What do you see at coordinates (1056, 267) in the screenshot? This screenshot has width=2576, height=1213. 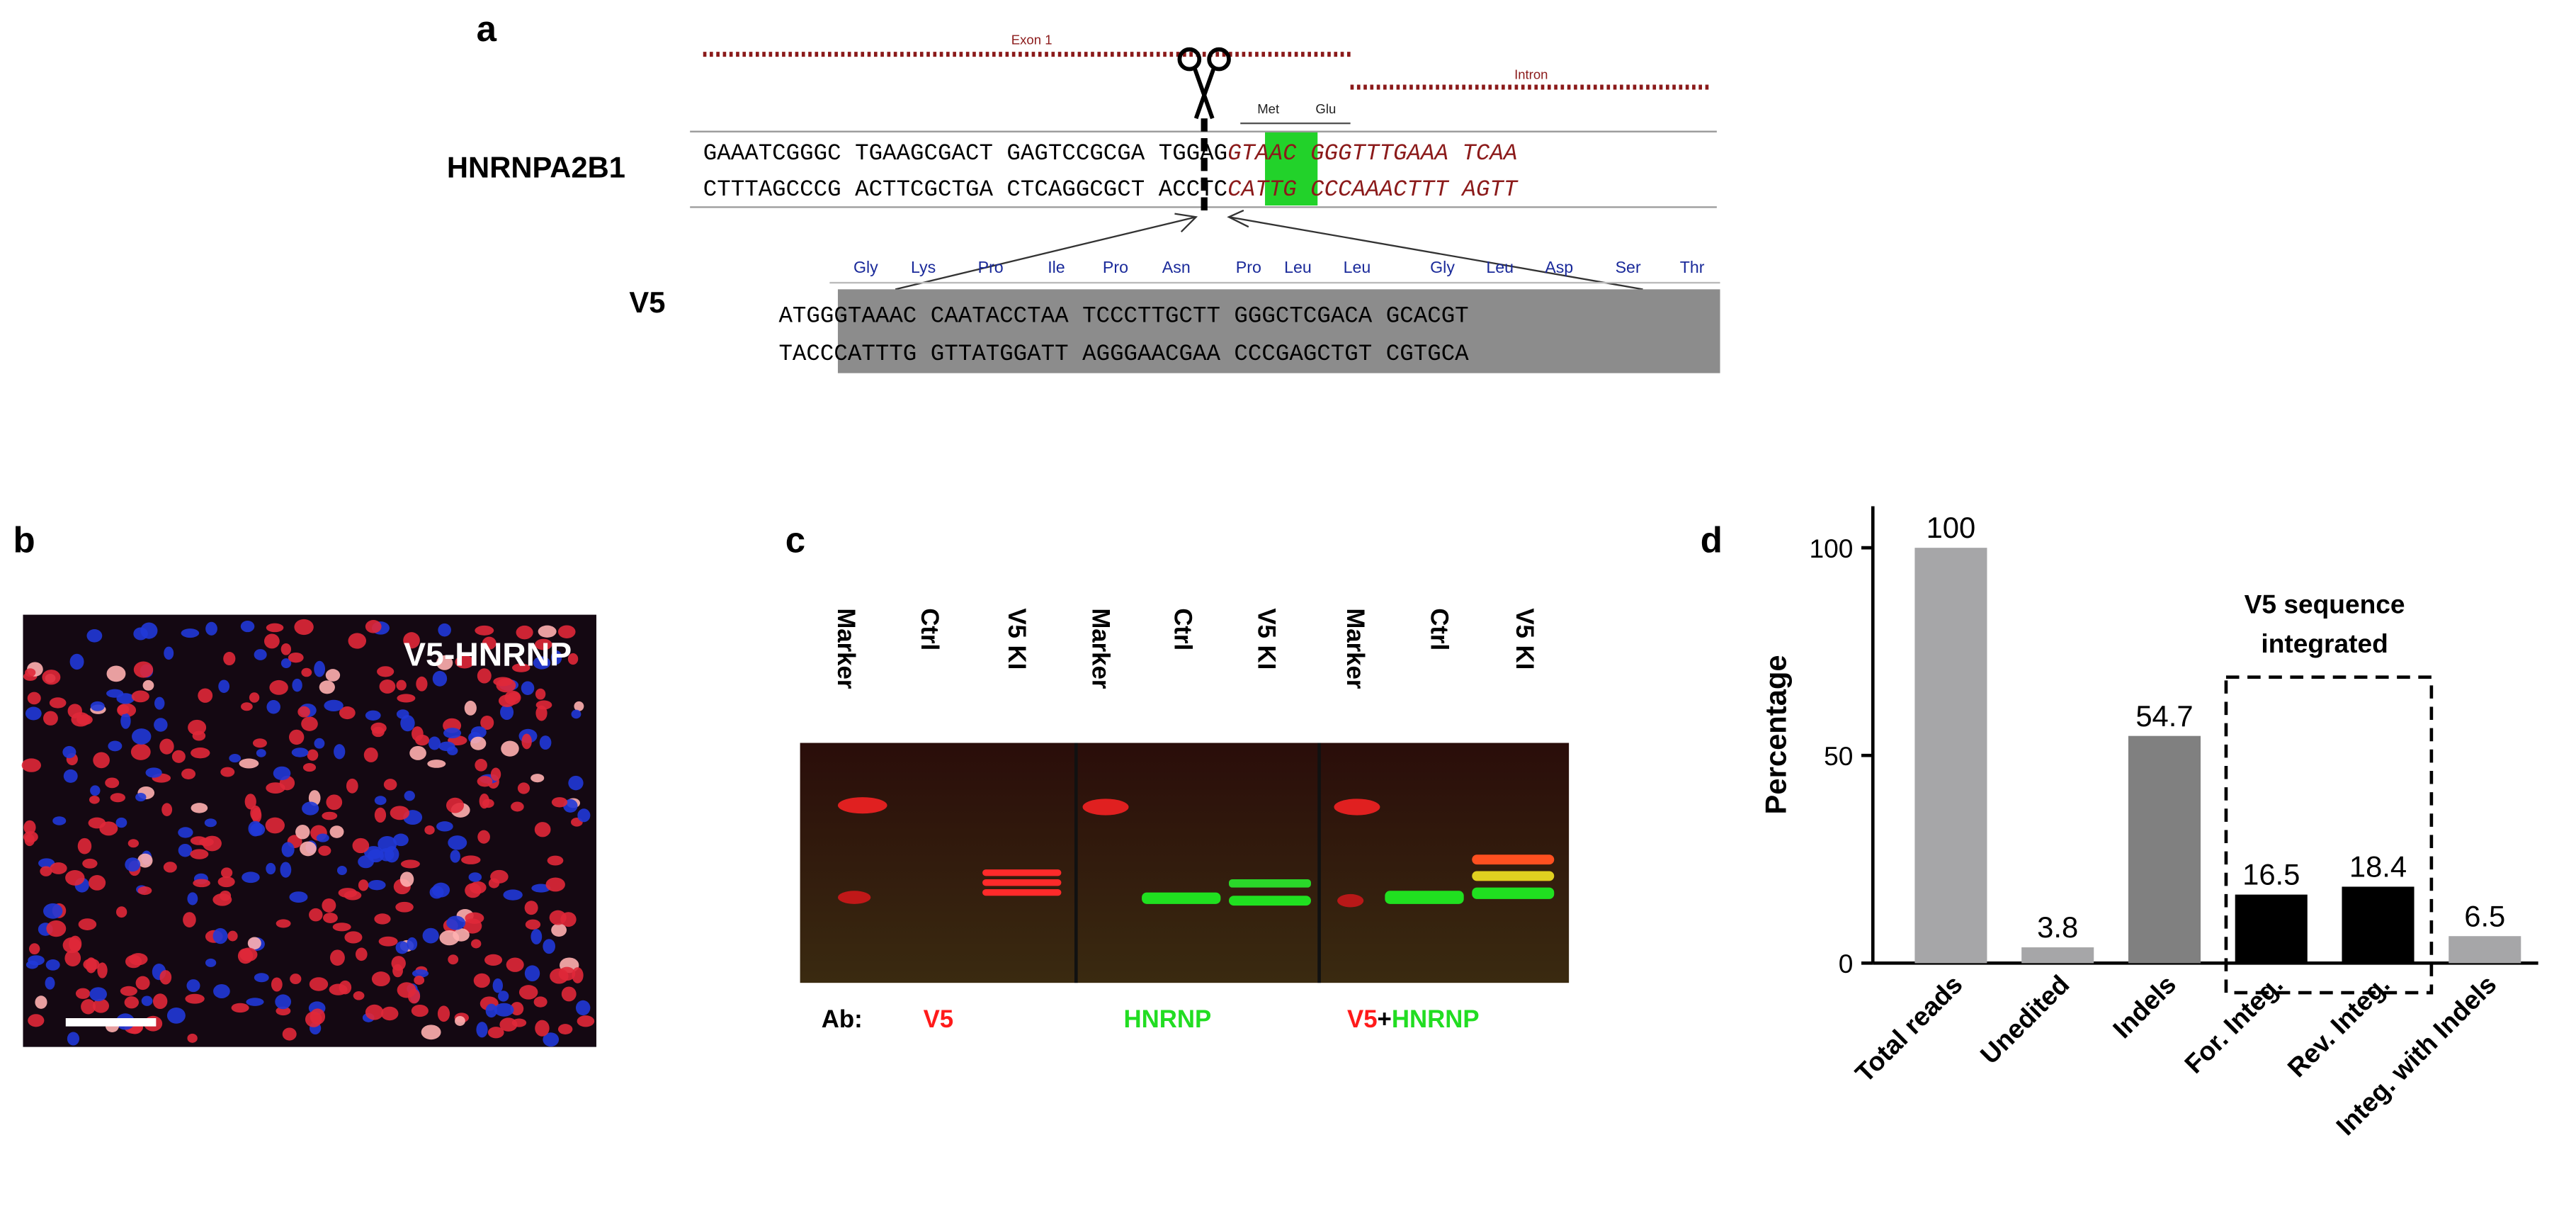 I see `amino-acid: Ile` at bounding box center [1056, 267].